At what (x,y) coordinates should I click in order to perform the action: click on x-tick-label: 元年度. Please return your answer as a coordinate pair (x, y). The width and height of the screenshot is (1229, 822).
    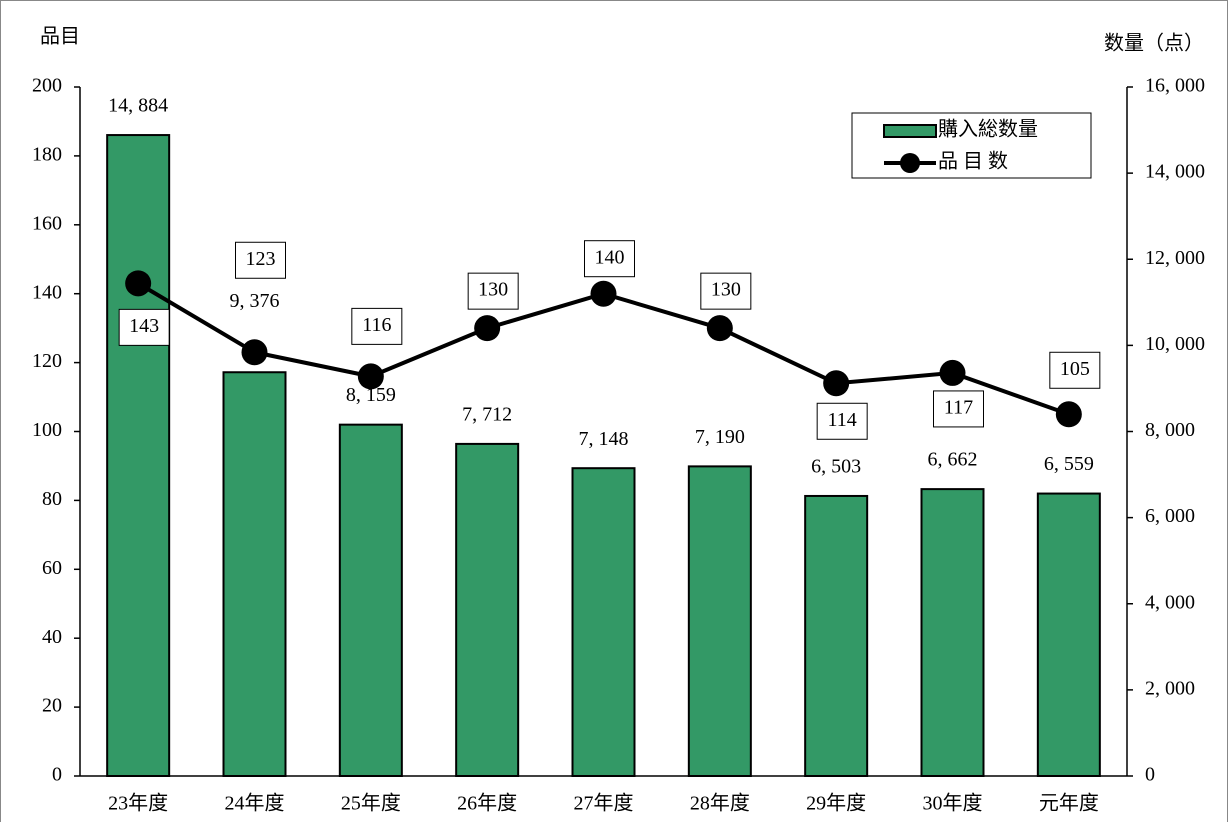
    Looking at the image, I should click on (1069, 803).